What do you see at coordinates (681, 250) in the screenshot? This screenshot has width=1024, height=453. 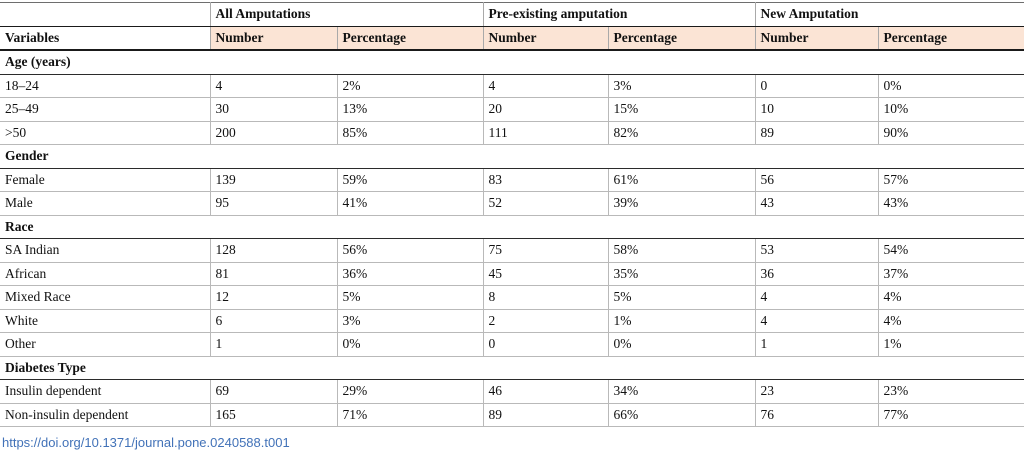 I see `cell-value: 58%` at bounding box center [681, 250].